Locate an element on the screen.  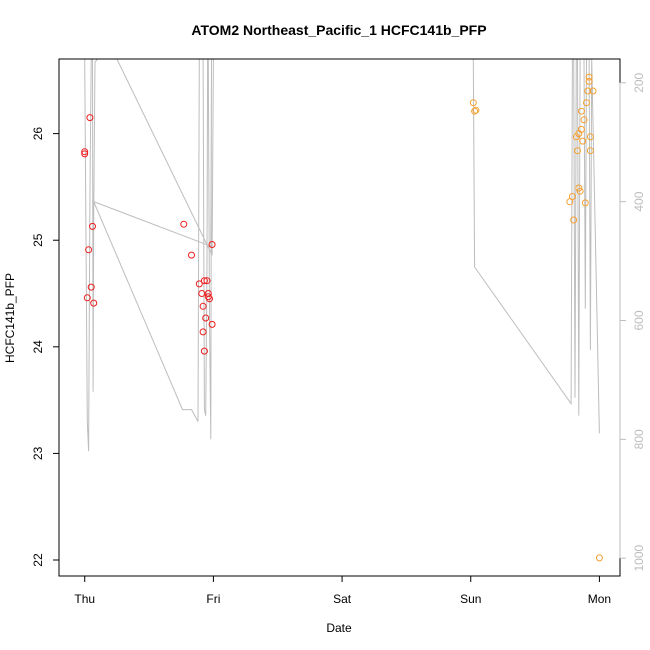
chart-title: ATOM2 Northeast_Pacific_1 HCFC141b_PFP is located at coordinates (338, 30).